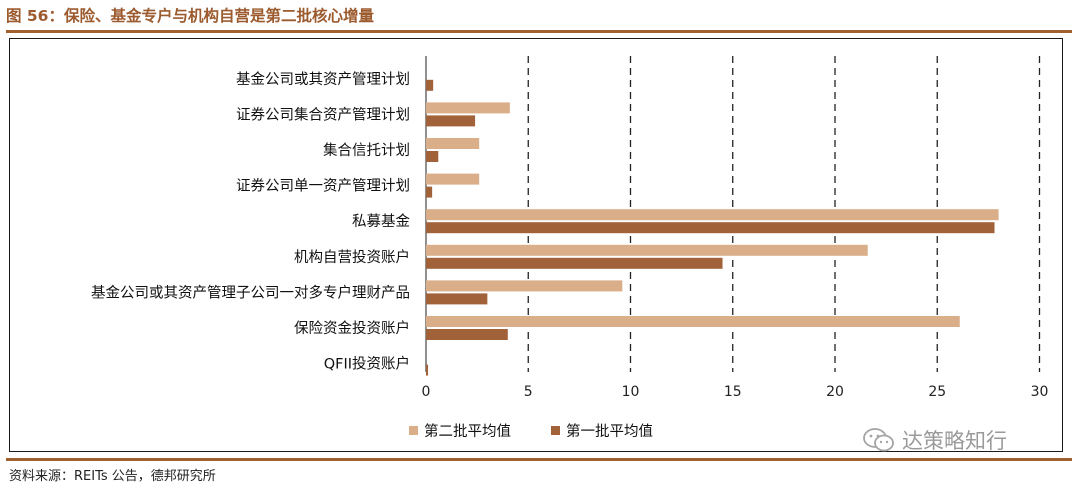 The image size is (1080, 488). What do you see at coordinates (937, 392) in the screenshot?
I see `x-tick-label: 25` at bounding box center [937, 392].